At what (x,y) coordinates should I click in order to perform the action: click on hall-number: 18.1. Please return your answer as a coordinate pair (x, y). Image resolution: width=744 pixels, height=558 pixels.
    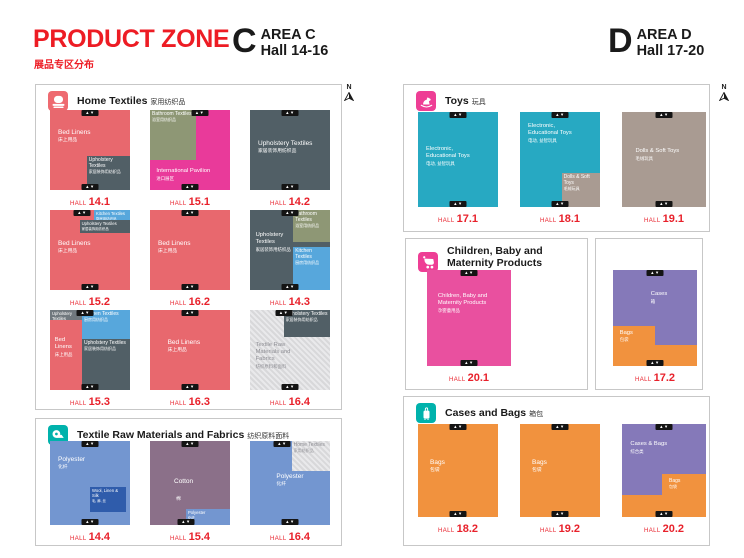
    Looking at the image, I should click on (569, 219).